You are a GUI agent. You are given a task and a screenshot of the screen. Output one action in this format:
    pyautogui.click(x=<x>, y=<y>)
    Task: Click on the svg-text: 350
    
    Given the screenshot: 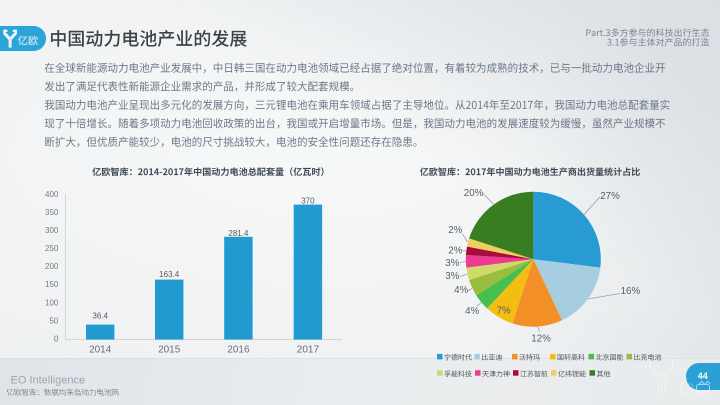 What is the action you would take?
    pyautogui.click(x=52, y=212)
    